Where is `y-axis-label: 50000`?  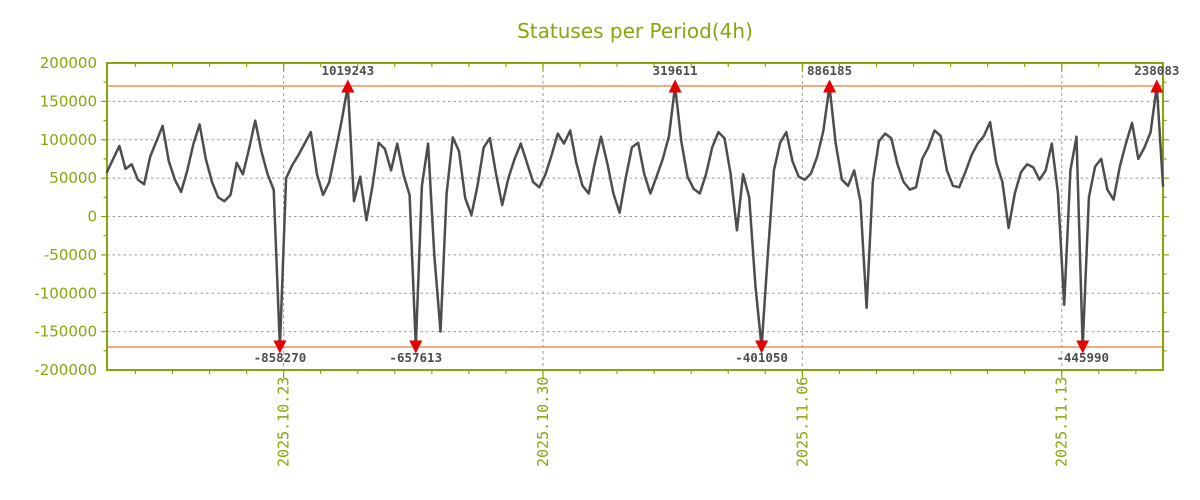 y-axis-label: 50000 is located at coordinates (73, 178).